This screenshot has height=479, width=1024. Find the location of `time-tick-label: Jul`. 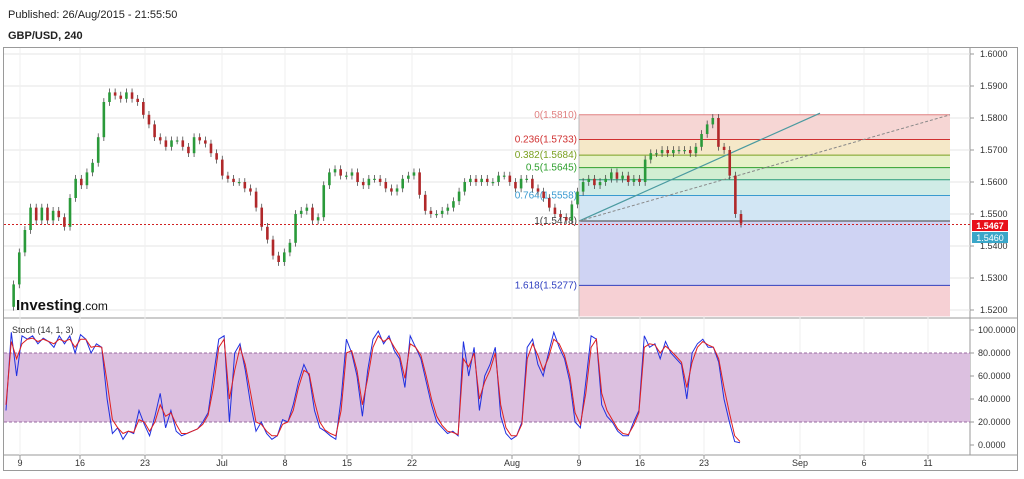

time-tick-label: Jul is located at coordinates (222, 463).